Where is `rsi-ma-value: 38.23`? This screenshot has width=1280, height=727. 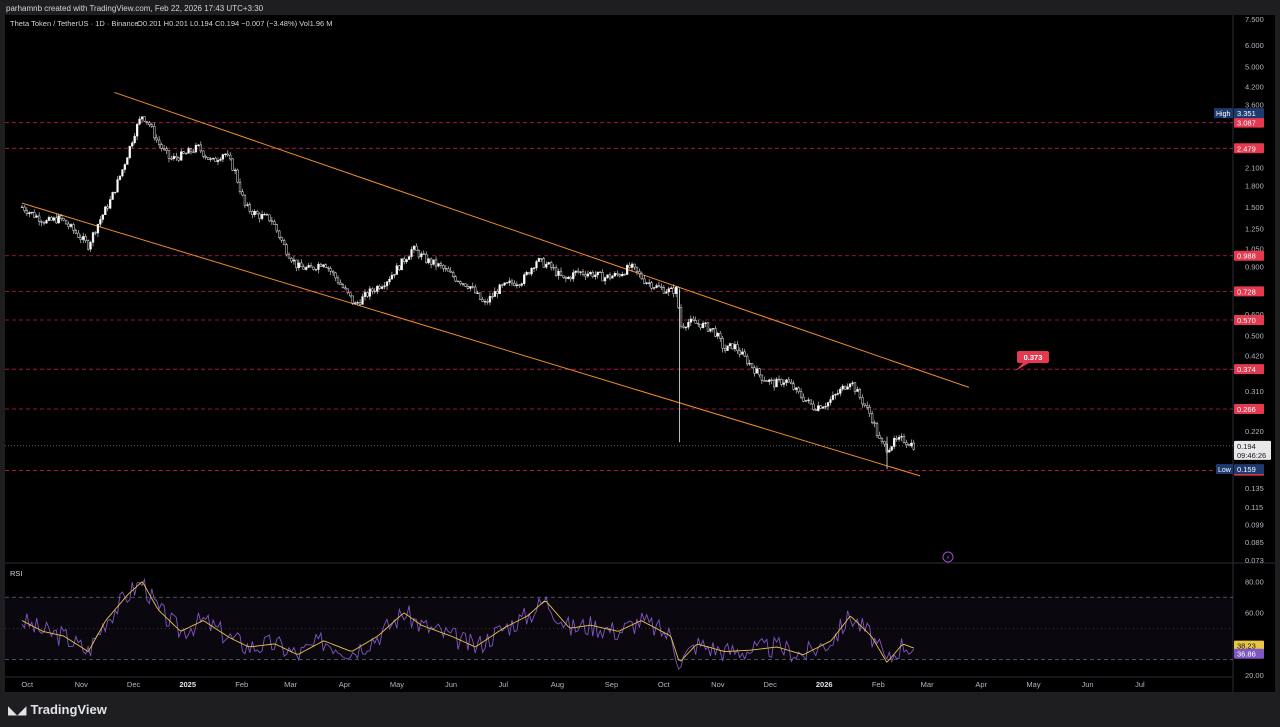 rsi-ma-value: 38.23 is located at coordinates (1249, 645).